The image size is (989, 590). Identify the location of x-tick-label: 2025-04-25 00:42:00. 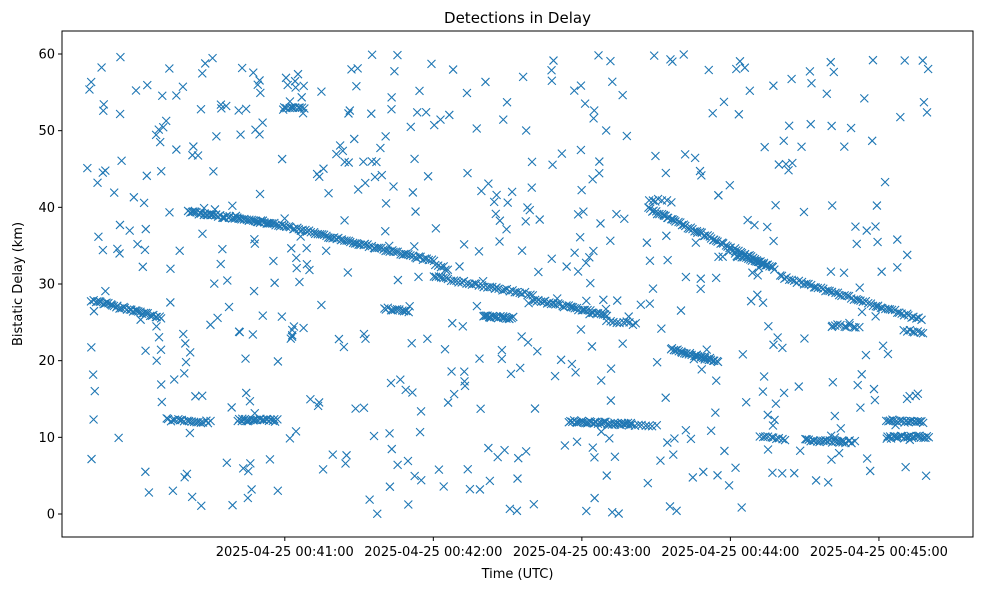
(433, 552).